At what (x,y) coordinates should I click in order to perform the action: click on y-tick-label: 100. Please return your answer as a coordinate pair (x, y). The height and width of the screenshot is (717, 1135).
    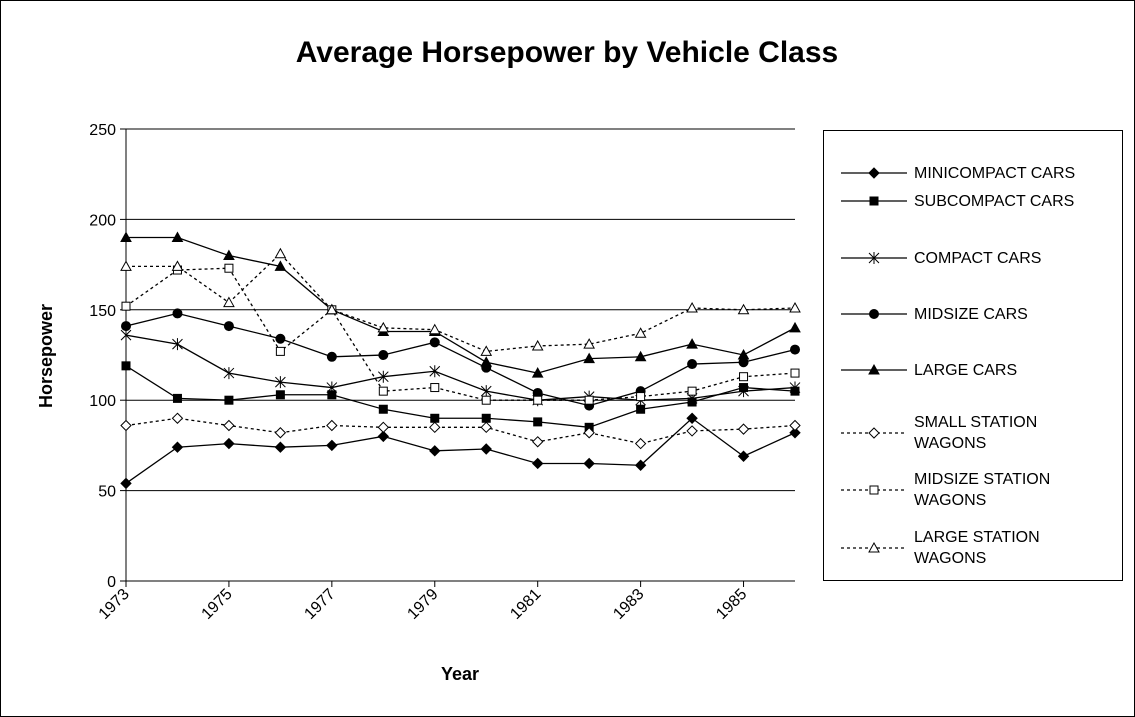
    Looking at the image, I should click on (102, 401).